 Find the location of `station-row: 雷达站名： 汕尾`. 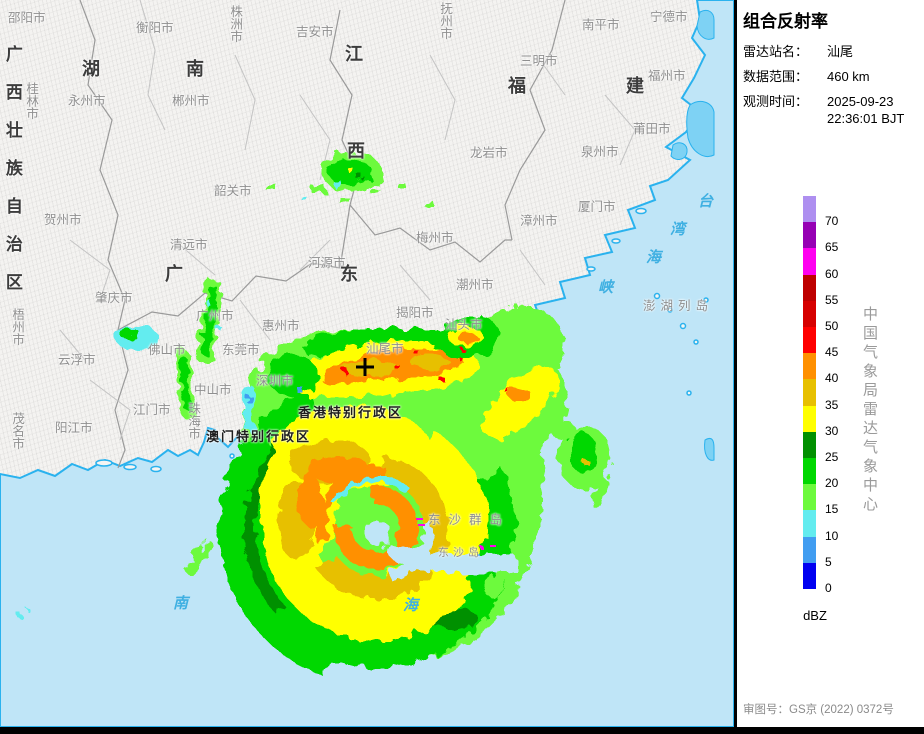

station-row: 雷达站名： 汕尾 is located at coordinates (798, 50).